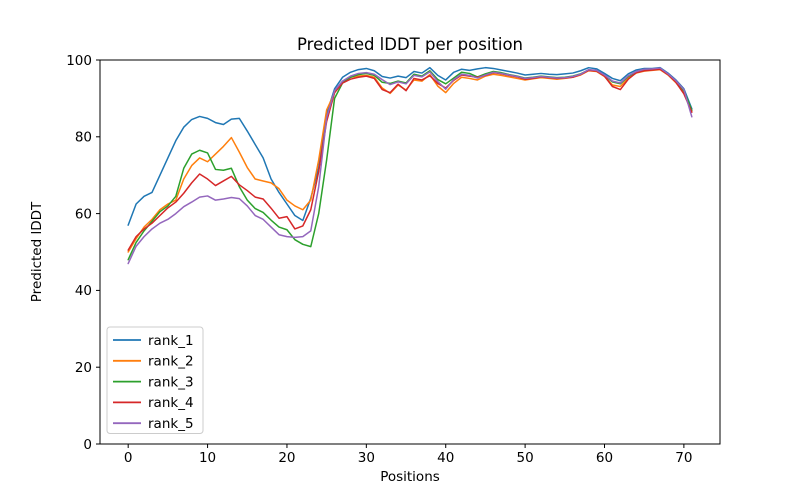 This screenshot has width=800, height=500. I want to click on legend-label-rank_5: rank_5, so click(171, 424).